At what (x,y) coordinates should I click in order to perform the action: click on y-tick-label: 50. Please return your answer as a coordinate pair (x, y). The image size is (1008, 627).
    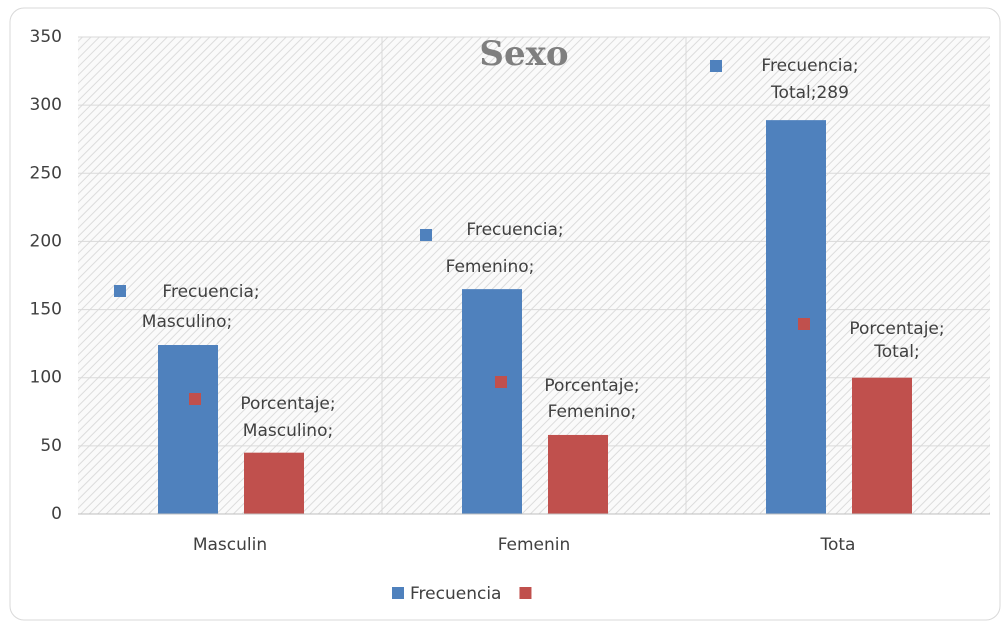
    Looking at the image, I should click on (51, 446).